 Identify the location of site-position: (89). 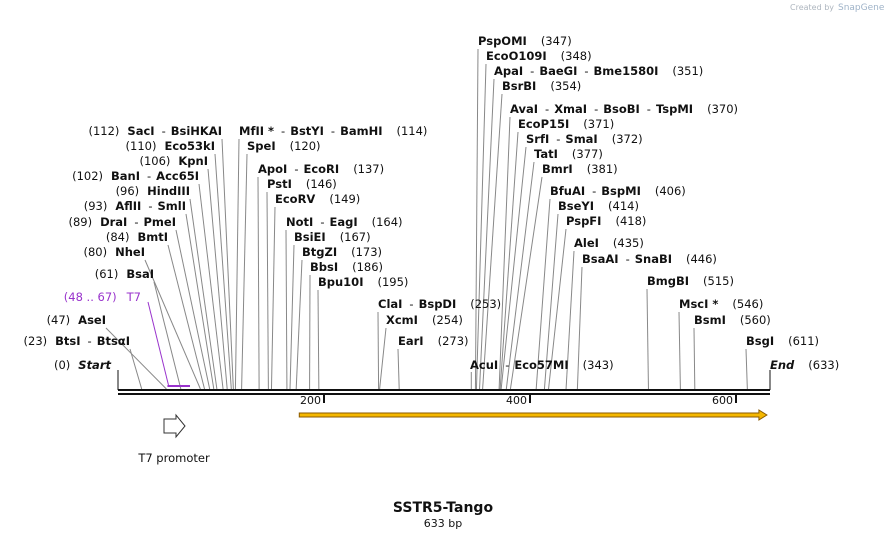
(80, 222).